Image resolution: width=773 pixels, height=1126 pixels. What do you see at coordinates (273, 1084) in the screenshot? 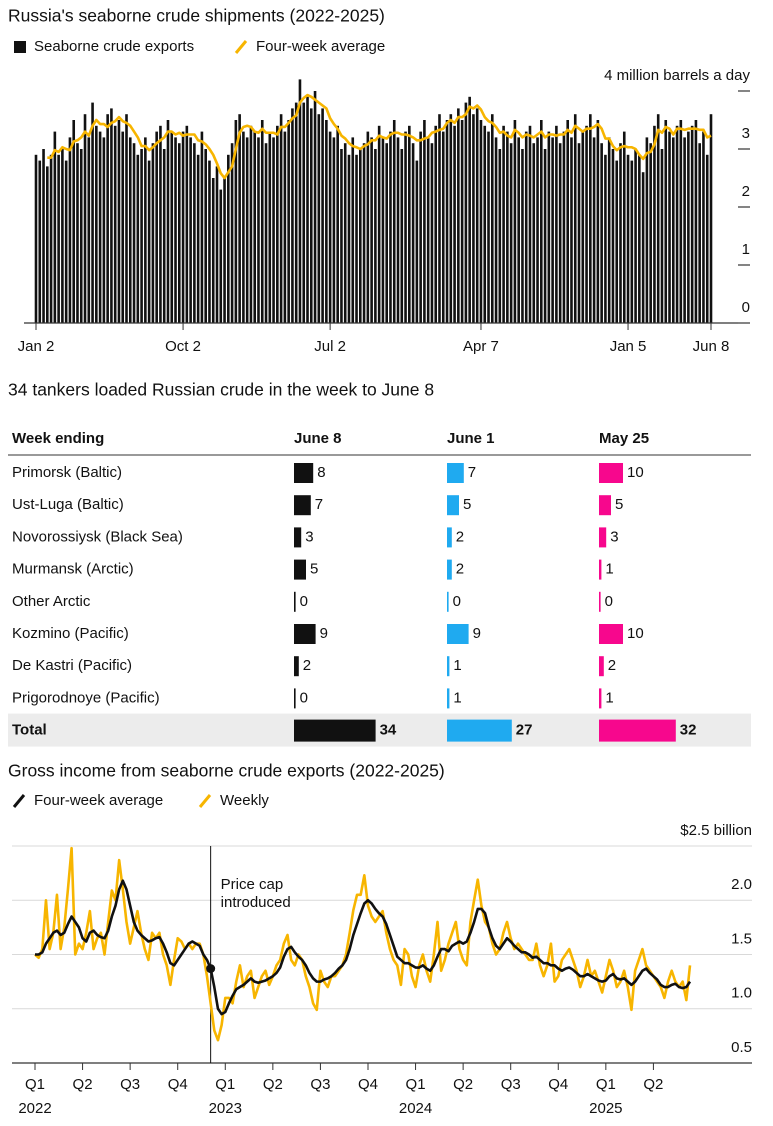
I see `x-tick-label: Q2` at bounding box center [273, 1084].